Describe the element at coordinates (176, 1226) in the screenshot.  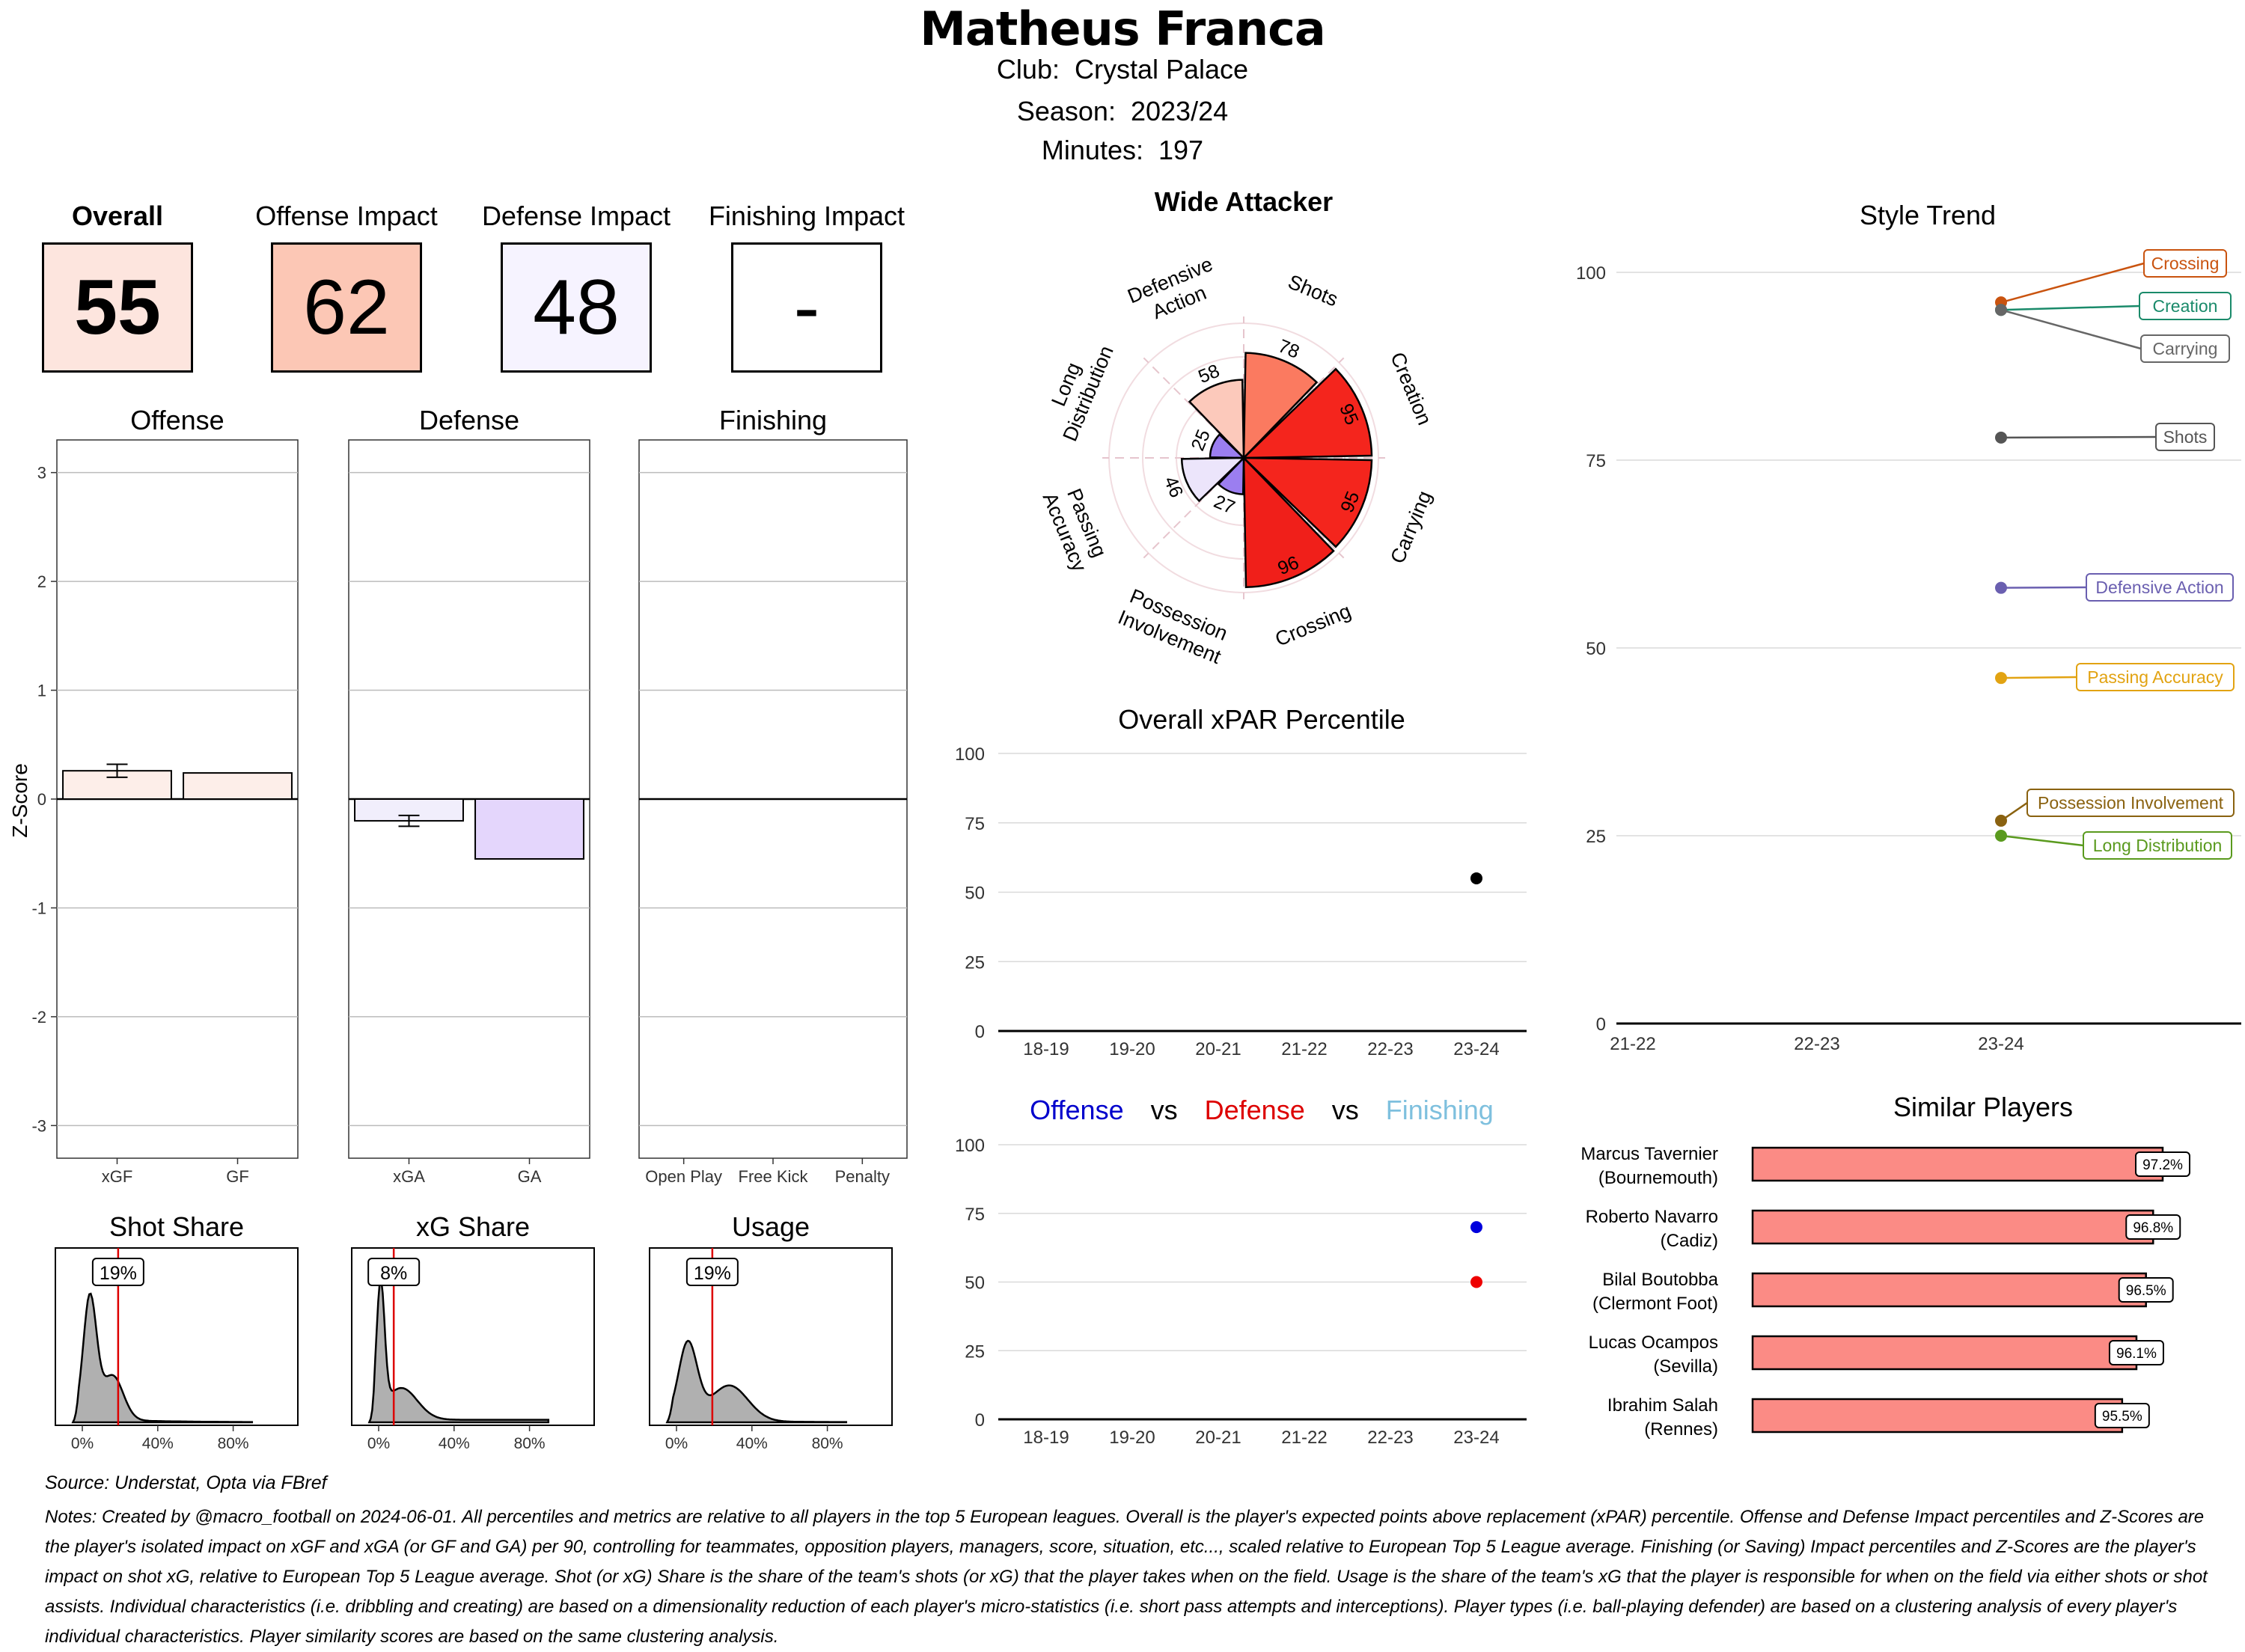
I see `density-title: Shot Share` at that location.